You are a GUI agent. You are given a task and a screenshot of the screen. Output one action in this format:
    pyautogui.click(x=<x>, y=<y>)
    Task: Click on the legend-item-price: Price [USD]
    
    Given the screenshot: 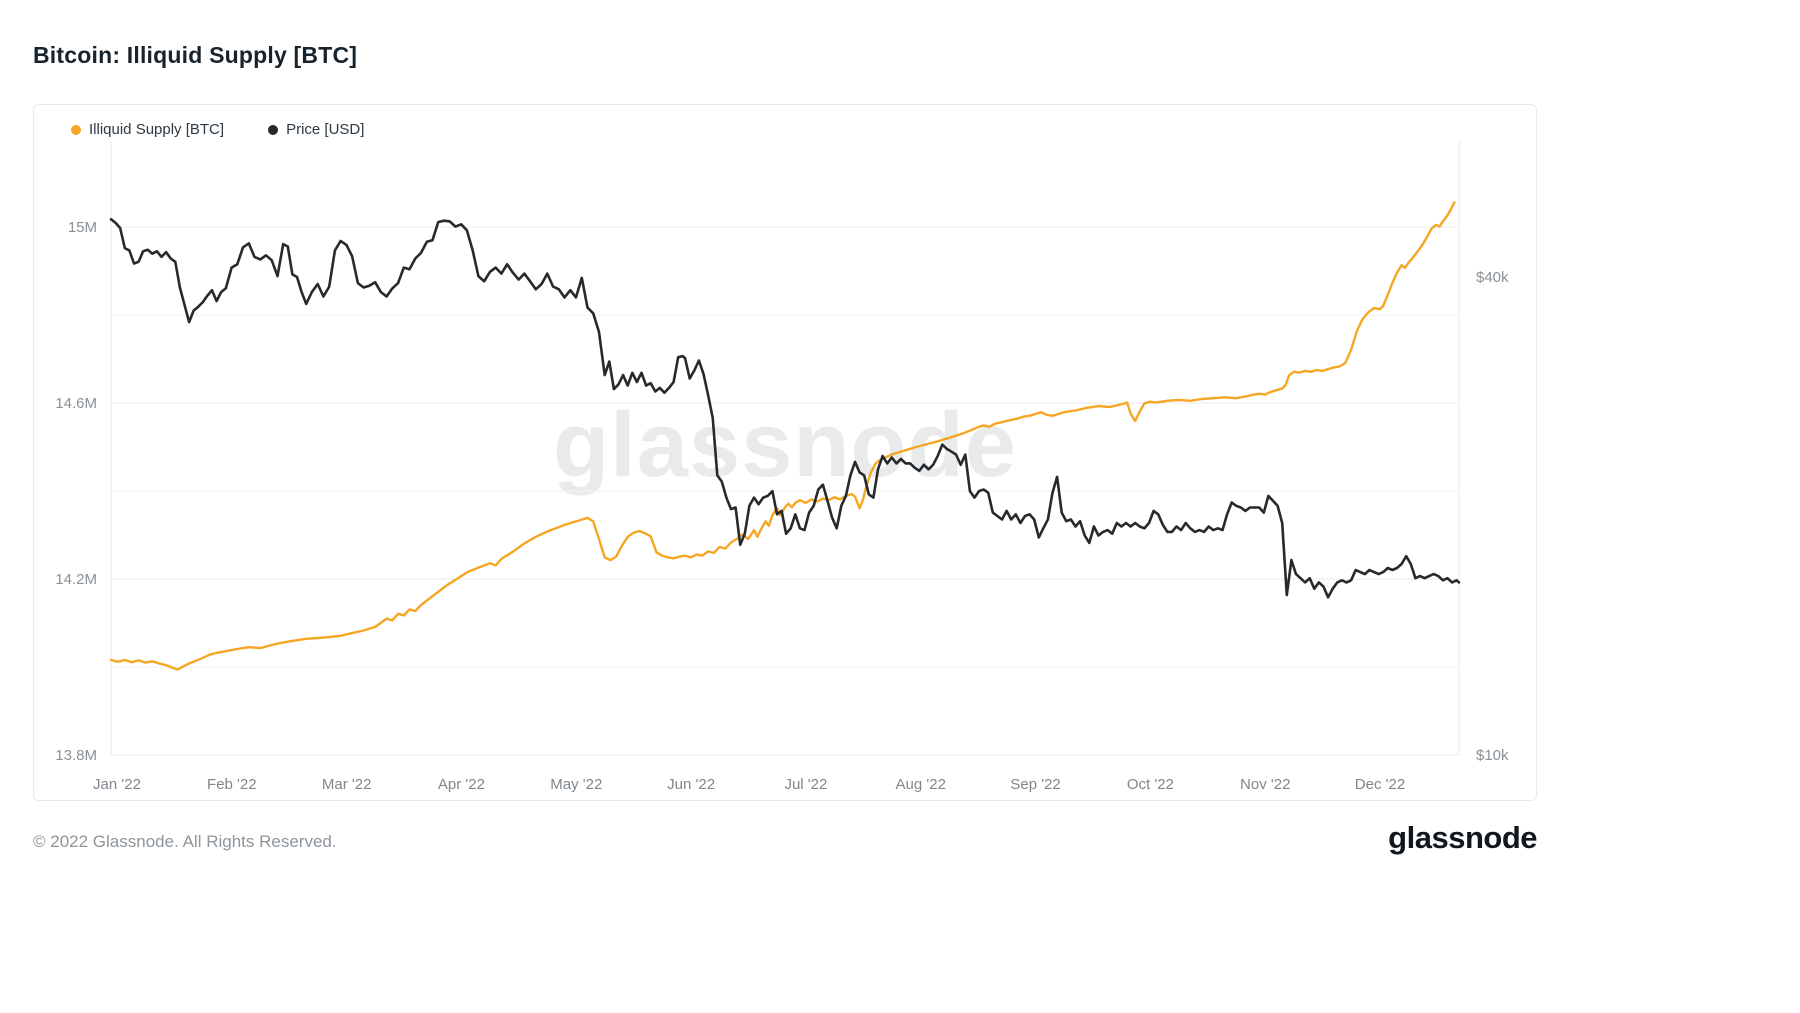 What is the action you would take?
    pyautogui.click(x=316, y=129)
    